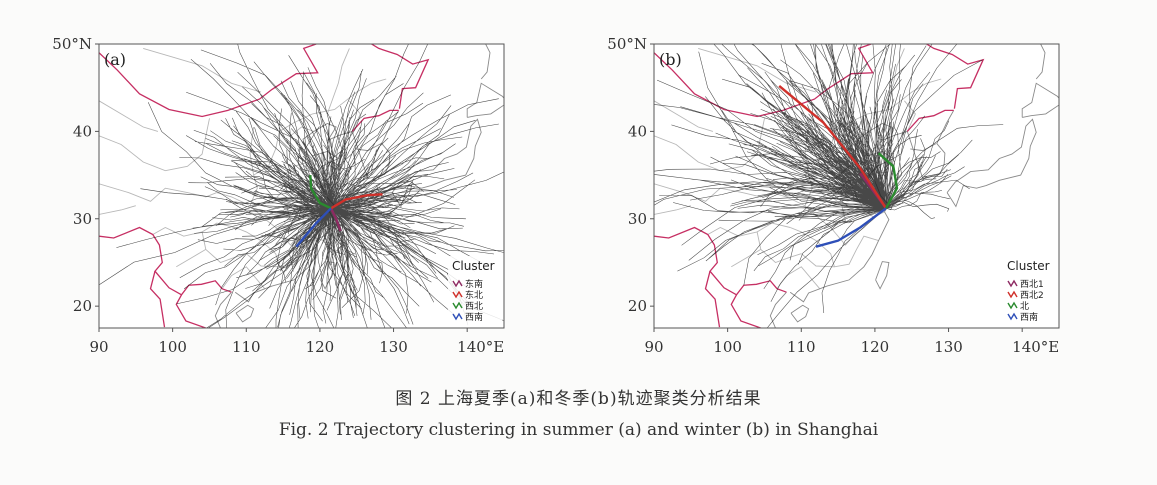 Image resolution: width=1157 pixels, height=485 pixels. What do you see at coordinates (474, 284) in the screenshot?
I see `legend-entry: 东南` at bounding box center [474, 284].